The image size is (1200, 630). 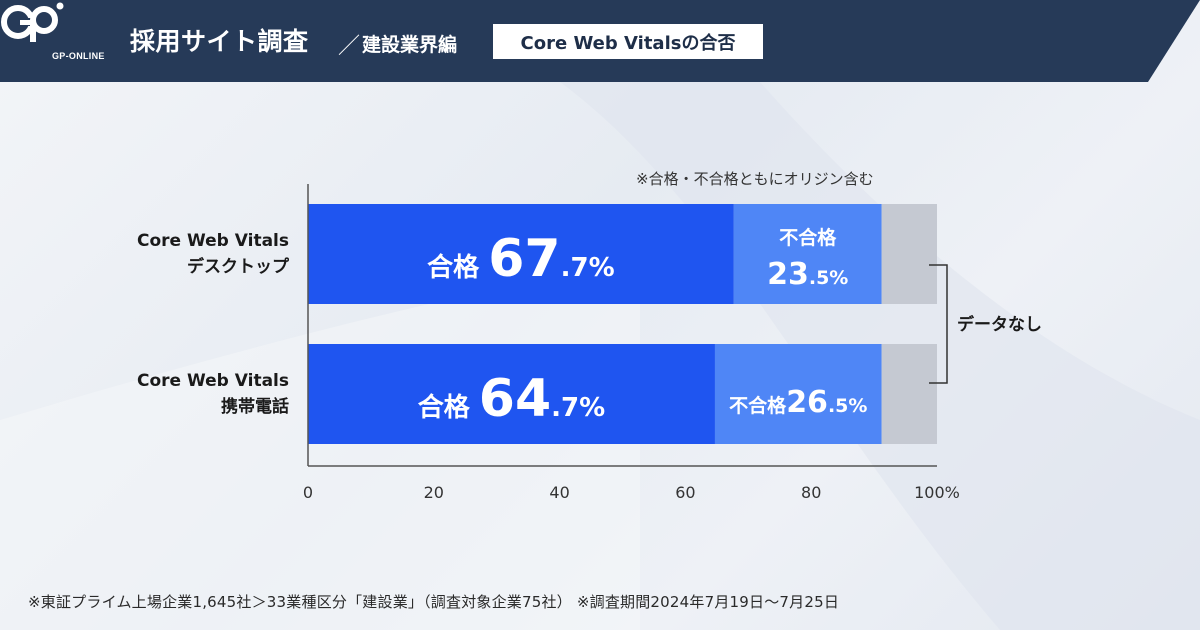 I want to click on bar-pass-row1, so click(x=521, y=254).